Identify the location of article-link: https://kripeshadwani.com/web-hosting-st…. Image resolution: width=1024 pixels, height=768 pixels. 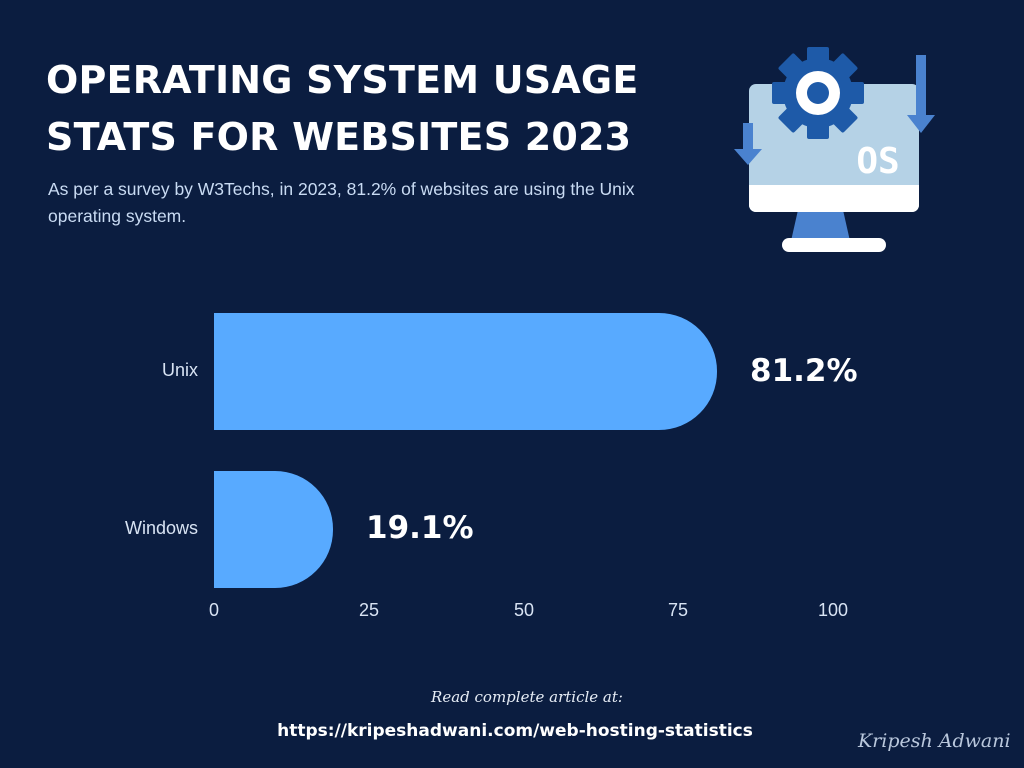
(515, 731).